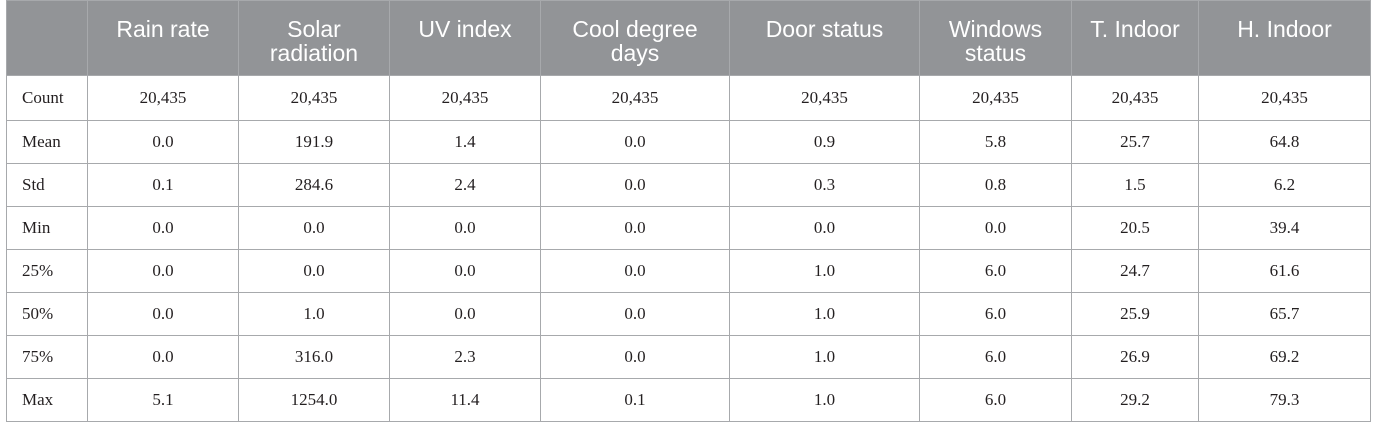 This screenshot has height=424, width=1375. What do you see at coordinates (1135, 98) in the screenshot?
I see `cell-t-indoor: 20,435` at bounding box center [1135, 98].